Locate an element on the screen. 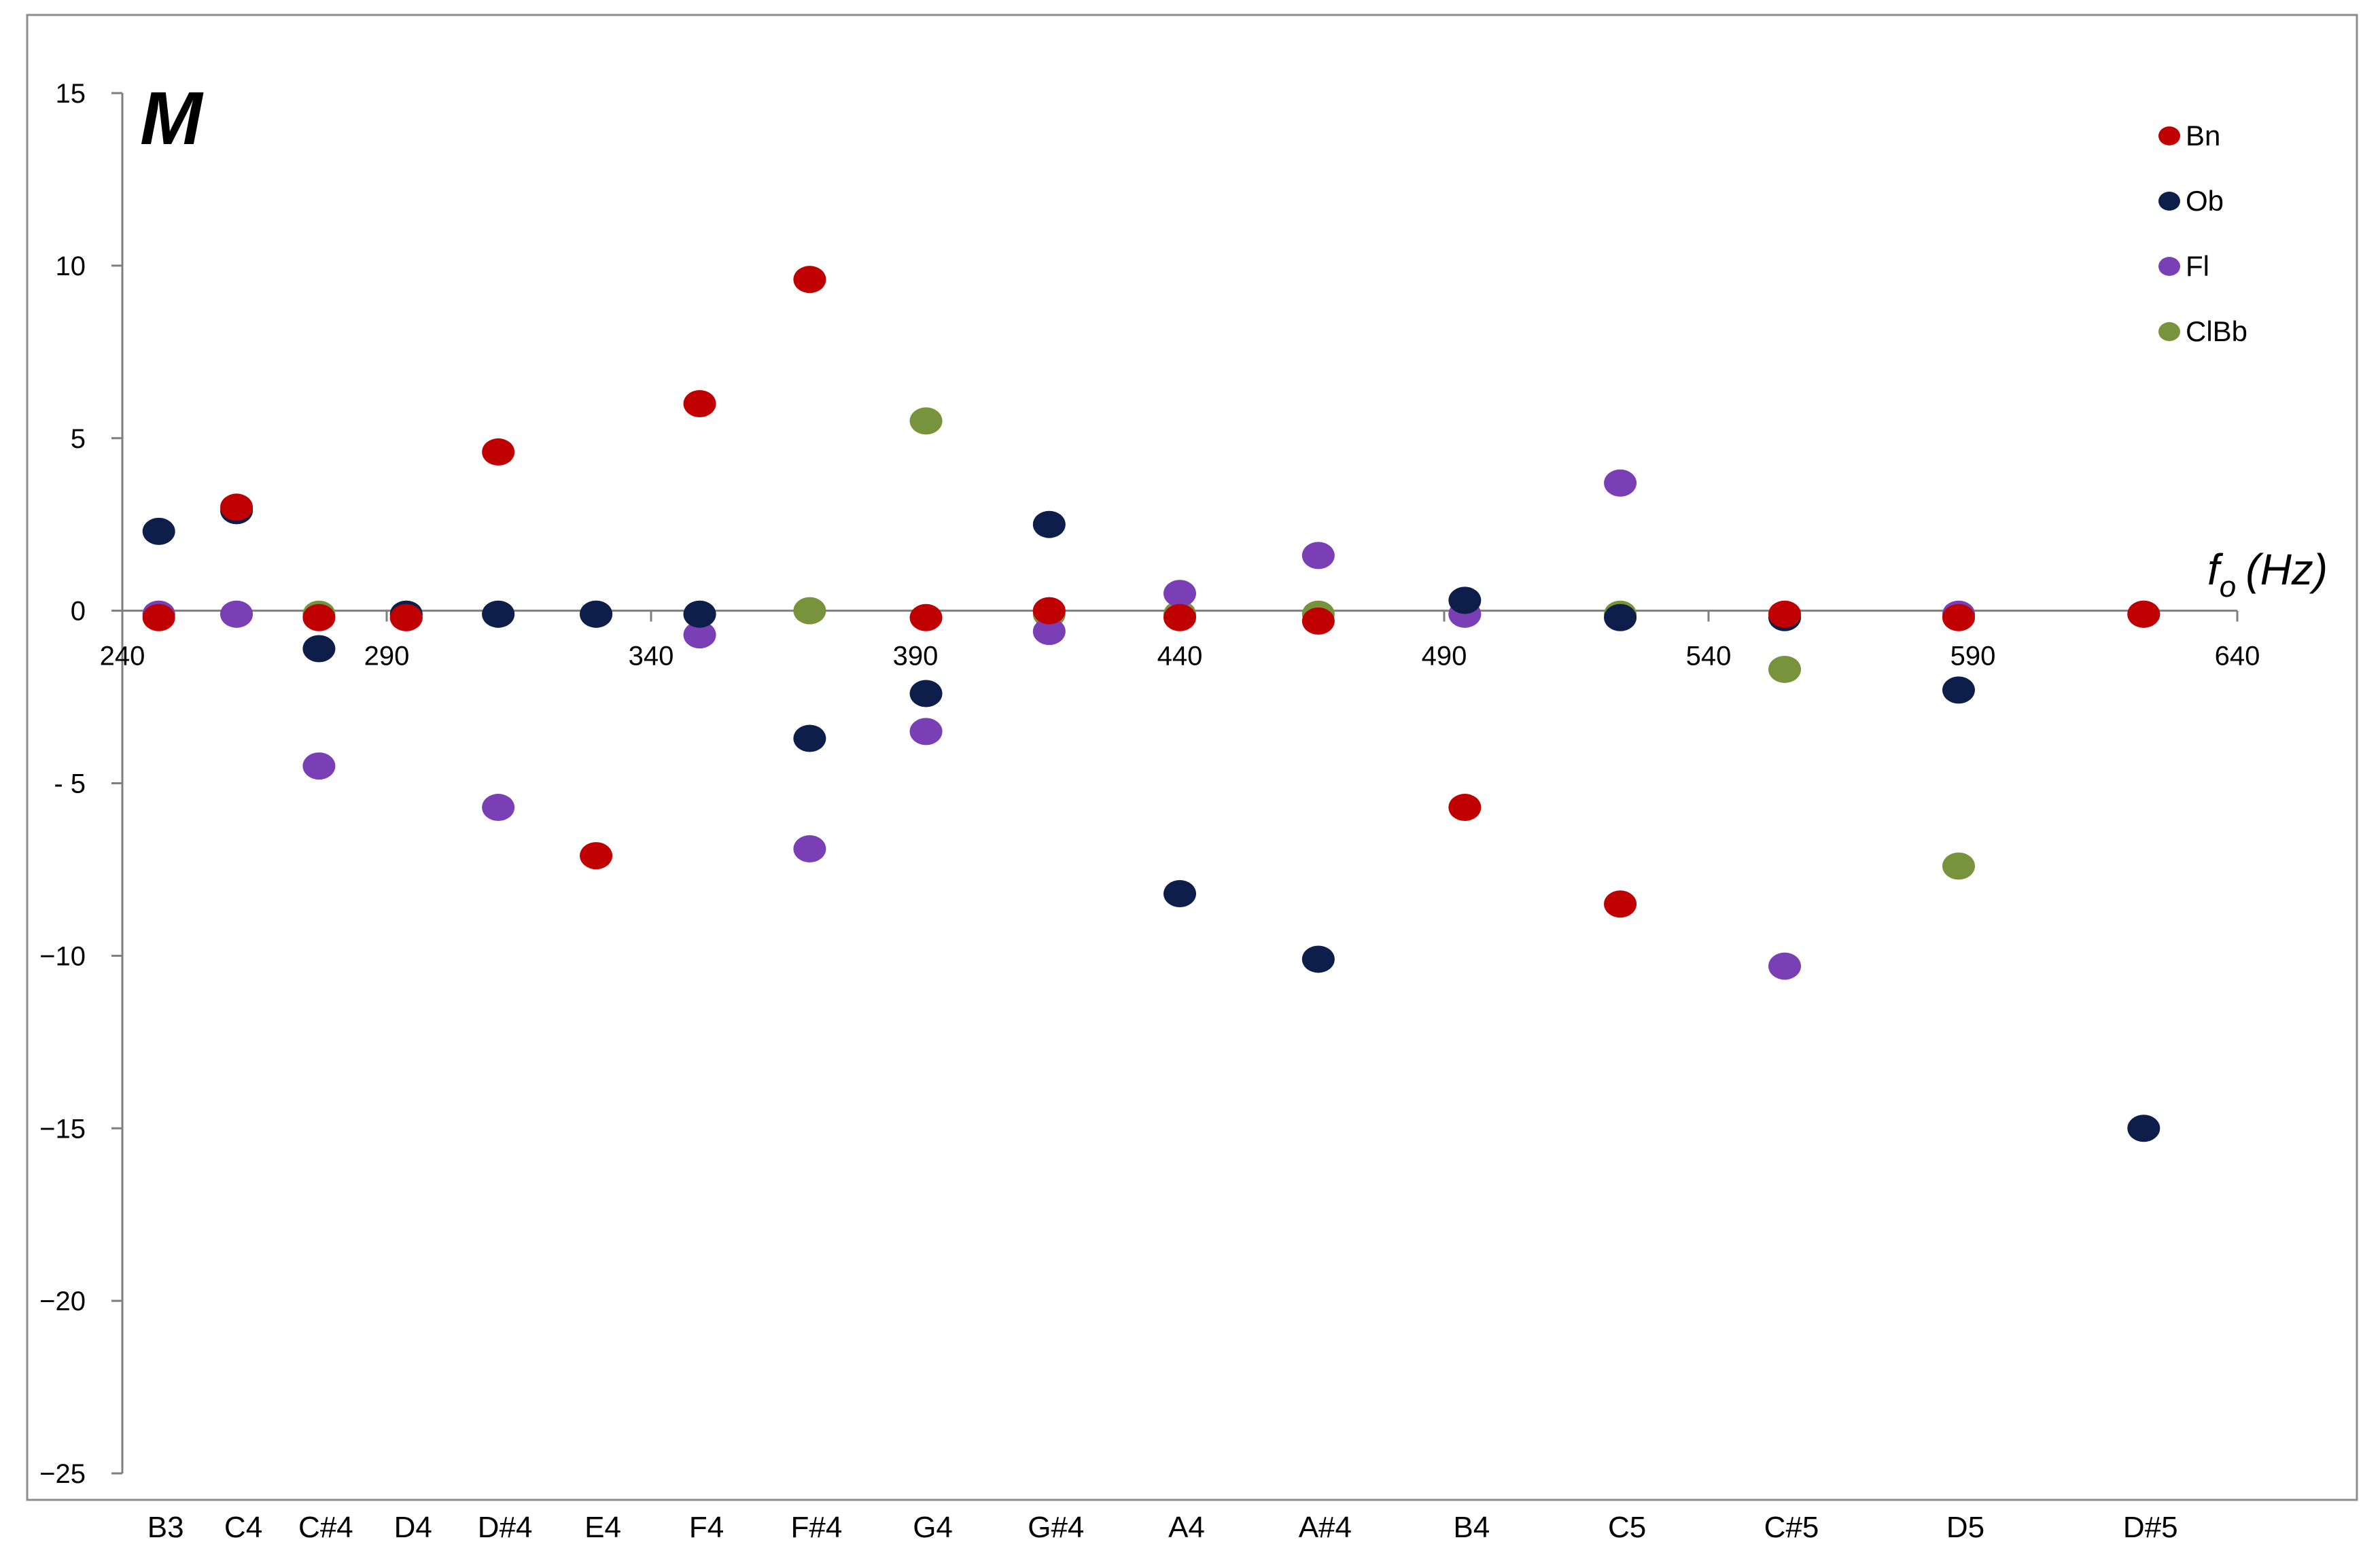  legend: Bn Ob Fl ClBb is located at coordinates (2203, 233).